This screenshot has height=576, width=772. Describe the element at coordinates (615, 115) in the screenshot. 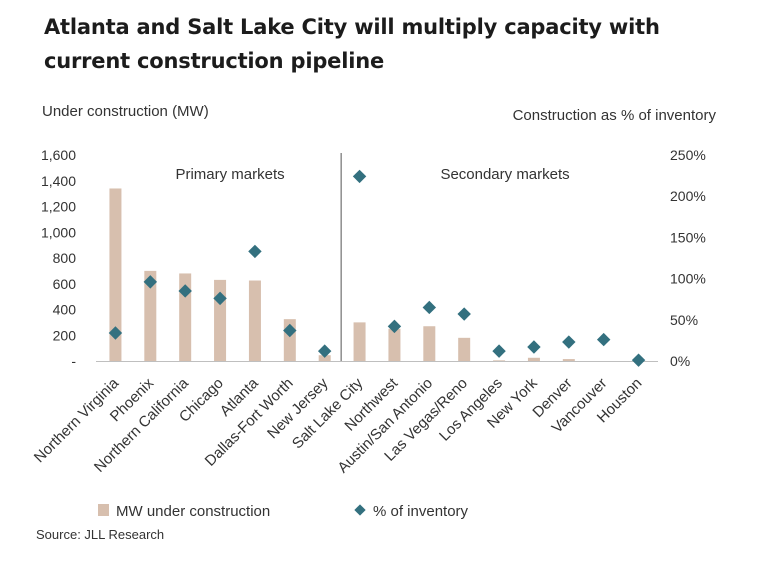

I see `y2-axis-label: Construction as % of inventory` at that location.